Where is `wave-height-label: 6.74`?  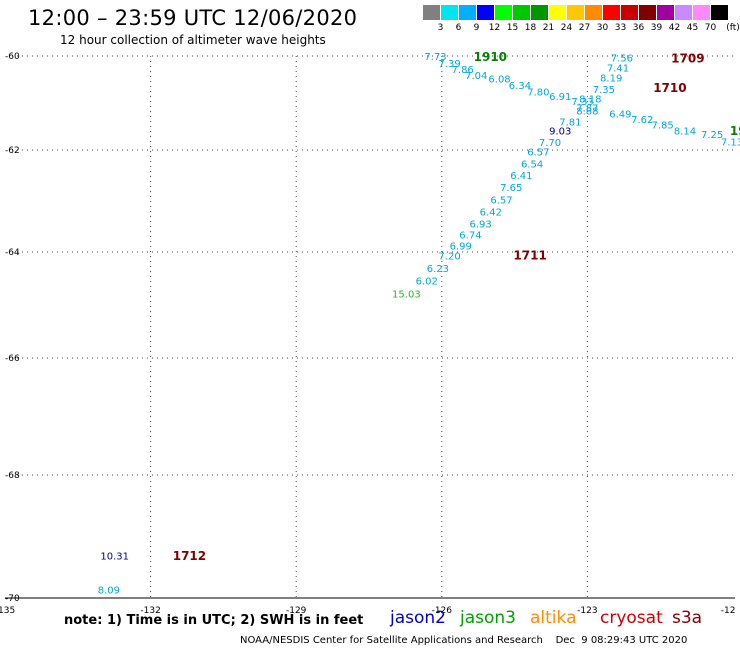 wave-height-label: 6.74 is located at coordinates (470, 236).